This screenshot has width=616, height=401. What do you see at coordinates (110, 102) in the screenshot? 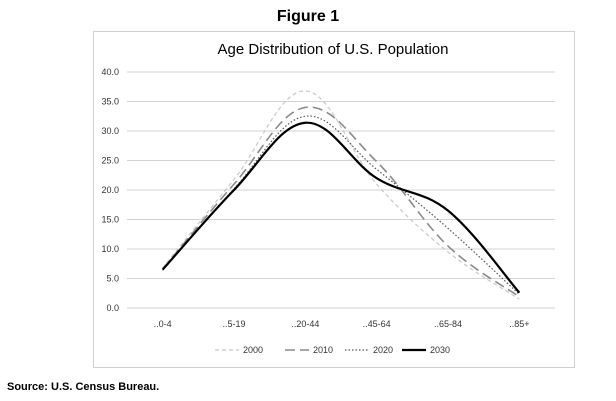
I see `y-tick-label: 35.0` at bounding box center [110, 102].